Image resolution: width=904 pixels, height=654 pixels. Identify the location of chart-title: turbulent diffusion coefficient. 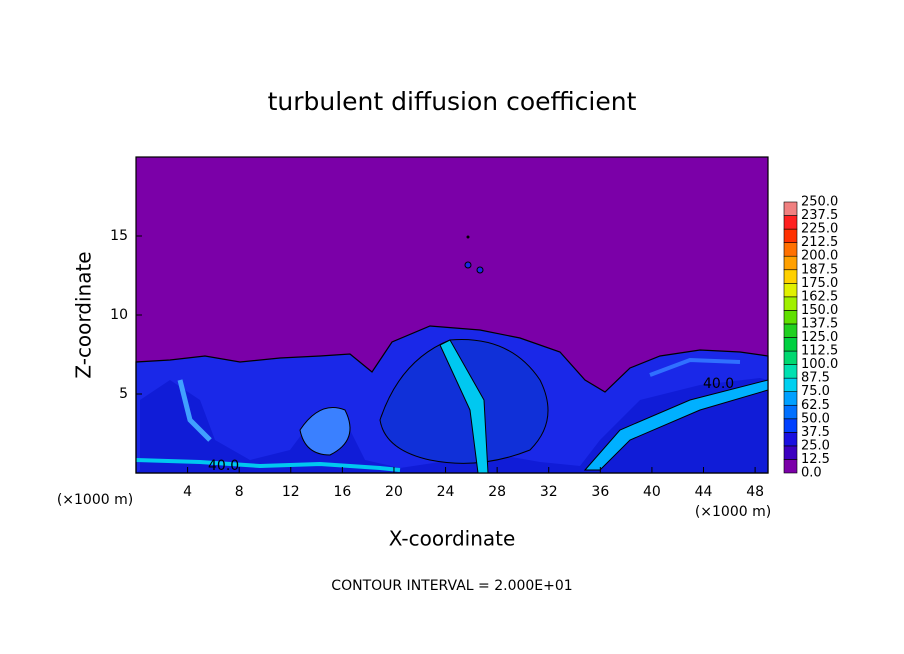
(452, 101).